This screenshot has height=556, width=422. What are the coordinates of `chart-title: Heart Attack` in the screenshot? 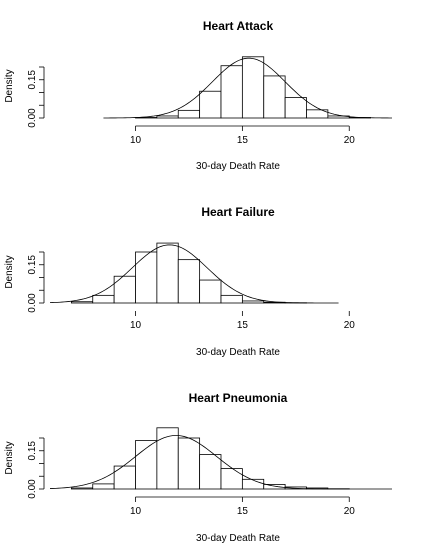 It's located at (238, 26).